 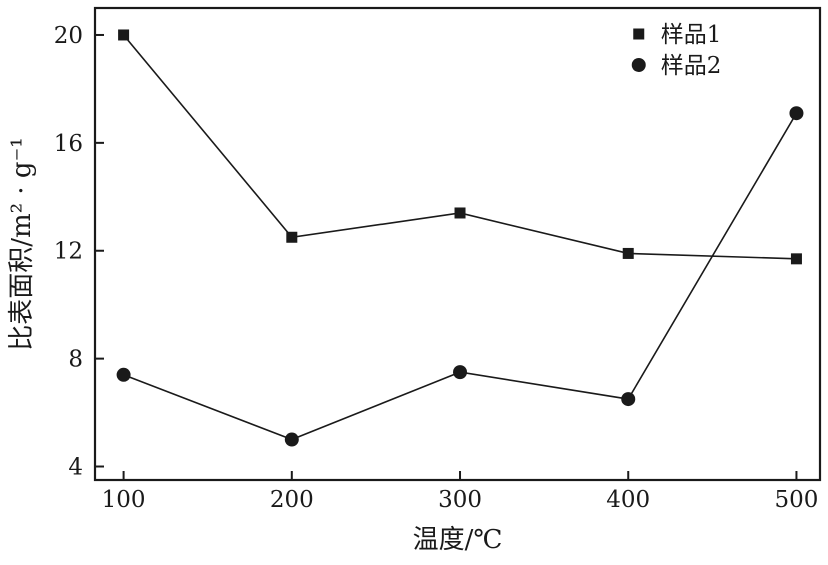 I want to click on legend-marker-square, so click(x=639, y=34).